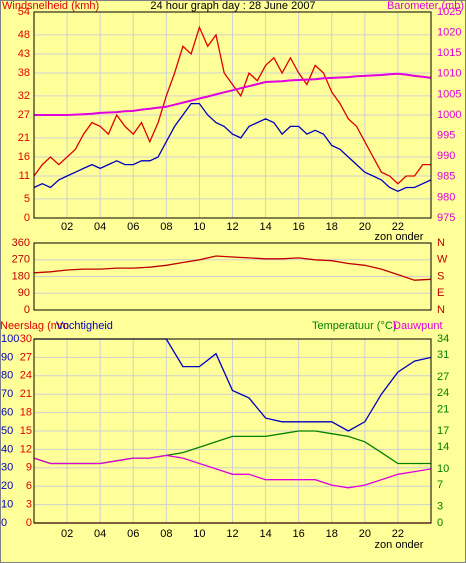 The height and width of the screenshot is (563, 466). Describe the element at coordinates (24, 138) in the screenshot. I see `y-tick-label: 21` at that location.